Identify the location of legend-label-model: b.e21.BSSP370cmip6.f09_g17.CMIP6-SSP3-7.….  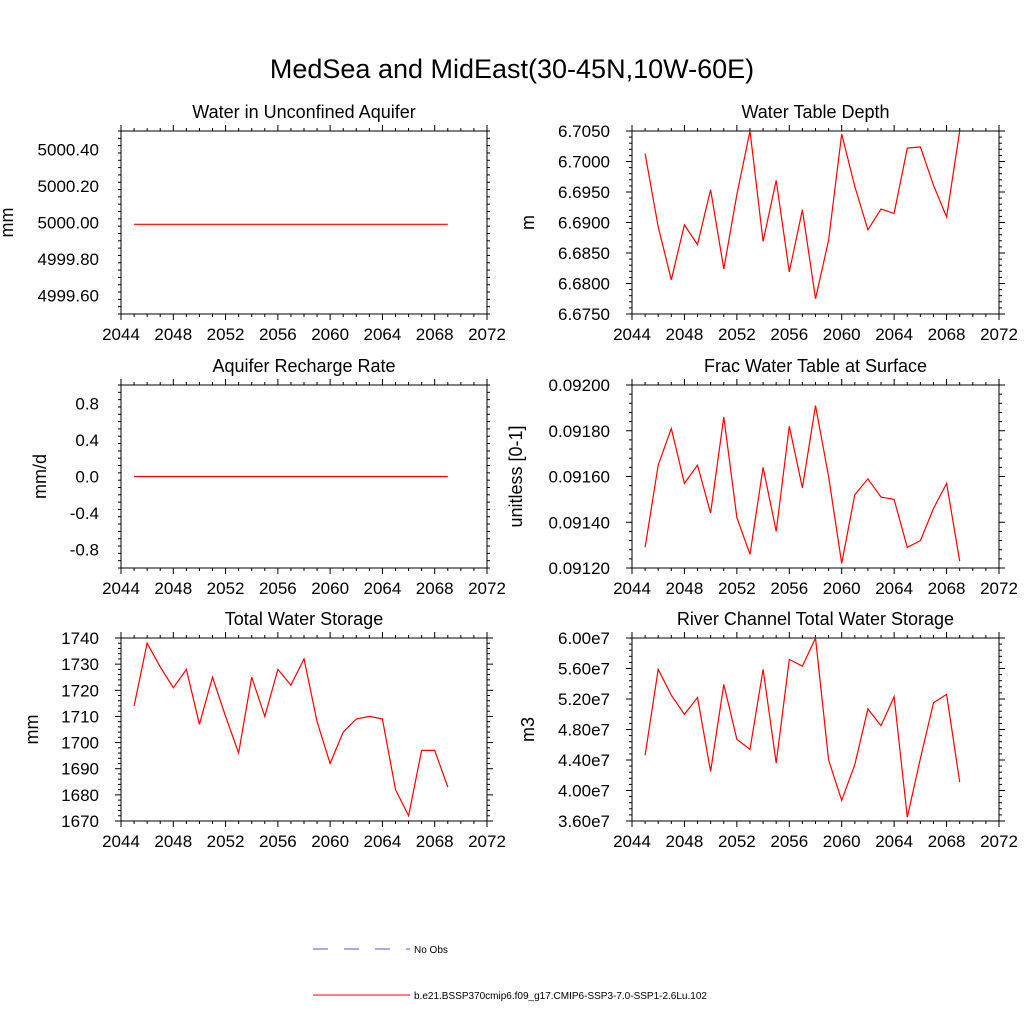
(560, 996).